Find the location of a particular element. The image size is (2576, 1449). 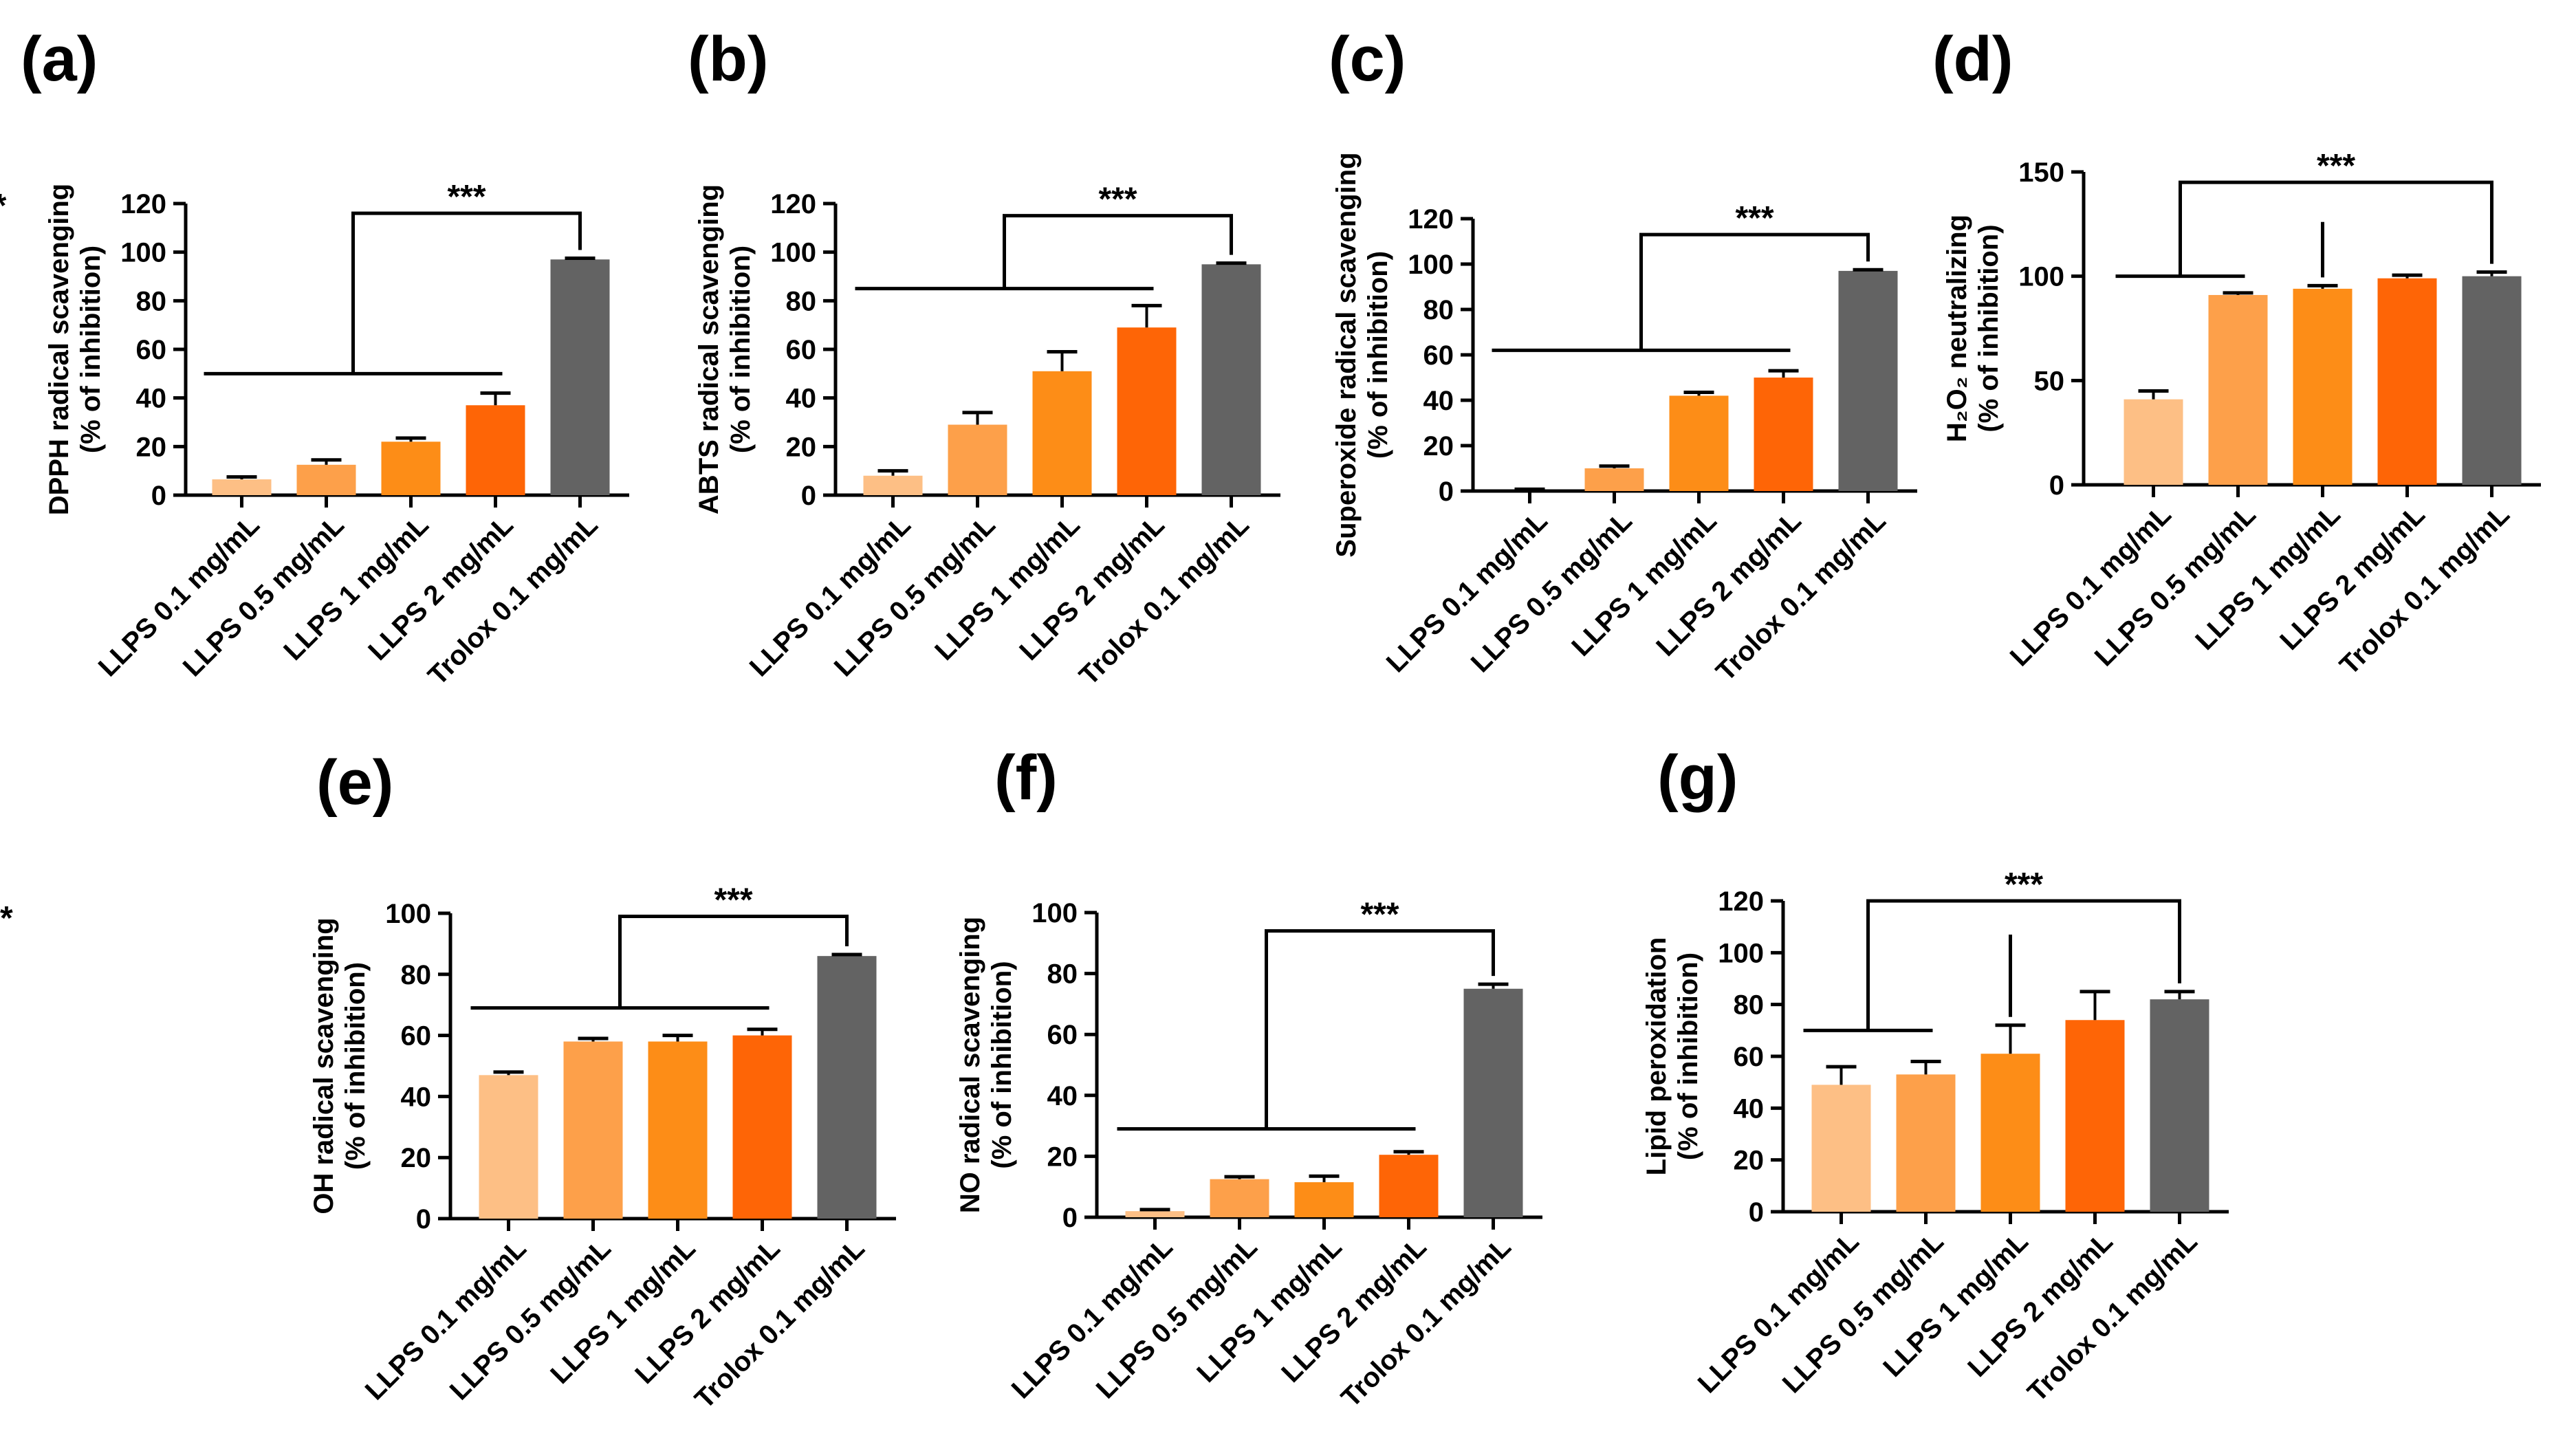

y-axis-title-line1-d: H₂O₂ neutralizing is located at coordinates (1957, 328).